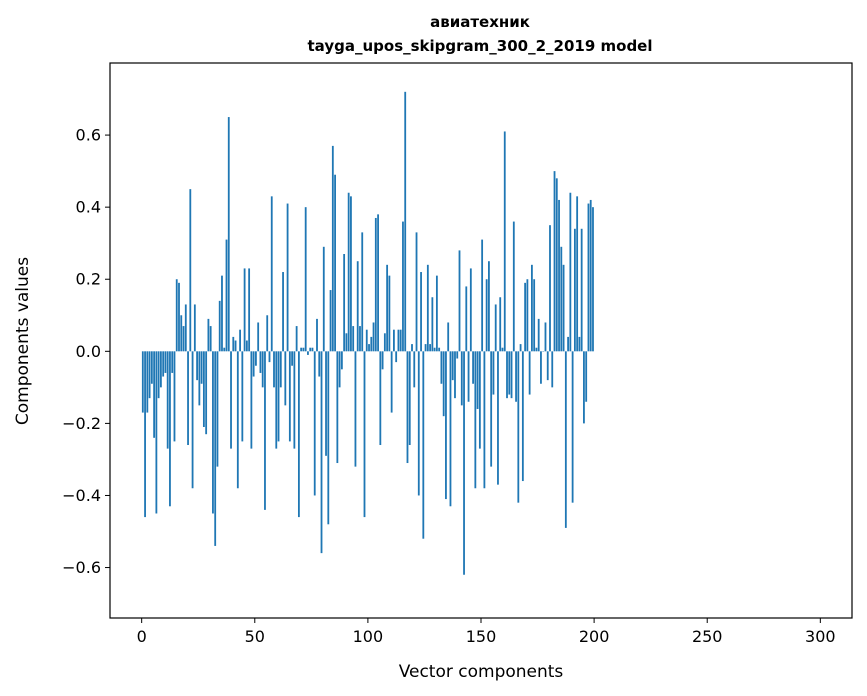 Image resolution: width=867 pixels, height=696 pixels. Describe the element at coordinates (707, 636) in the screenshot. I see `x-tick-label: 250` at that location.